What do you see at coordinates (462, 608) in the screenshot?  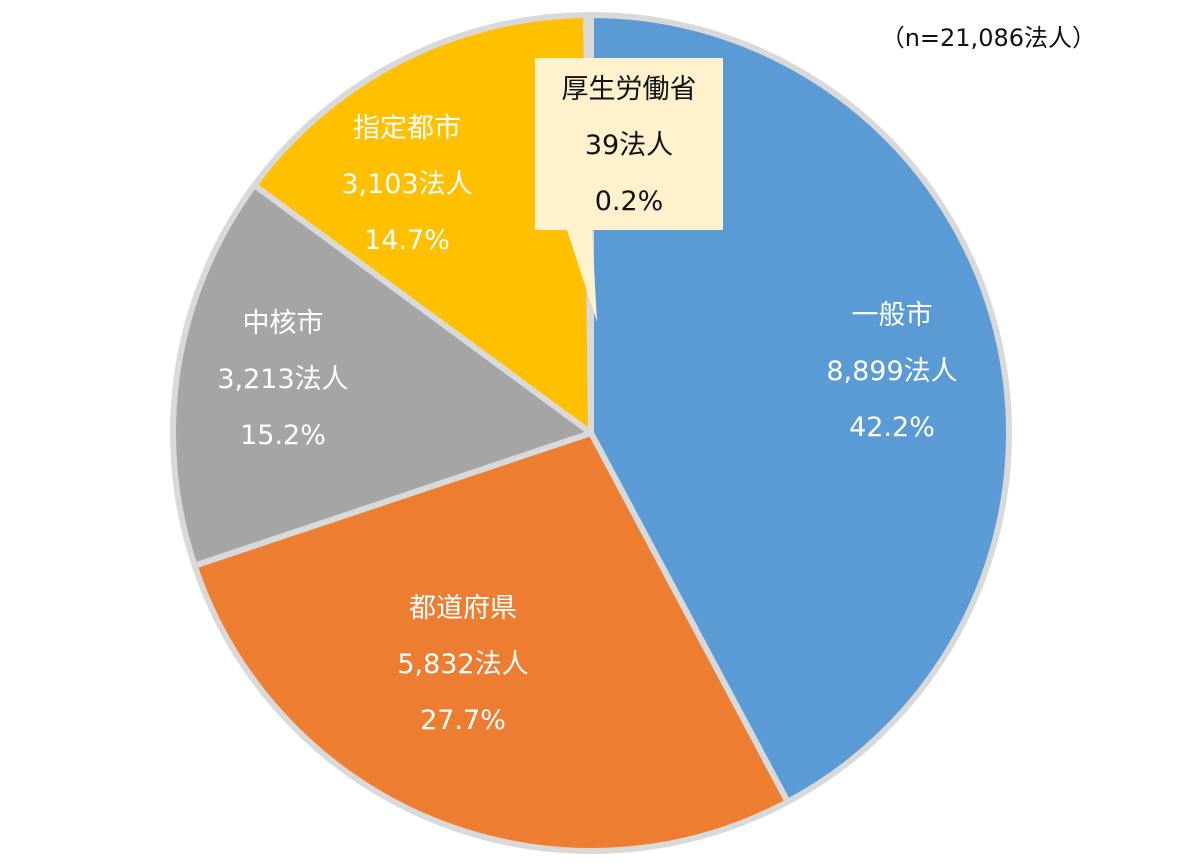 I see `slice-name-label: 都道府県` at bounding box center [462, 608].